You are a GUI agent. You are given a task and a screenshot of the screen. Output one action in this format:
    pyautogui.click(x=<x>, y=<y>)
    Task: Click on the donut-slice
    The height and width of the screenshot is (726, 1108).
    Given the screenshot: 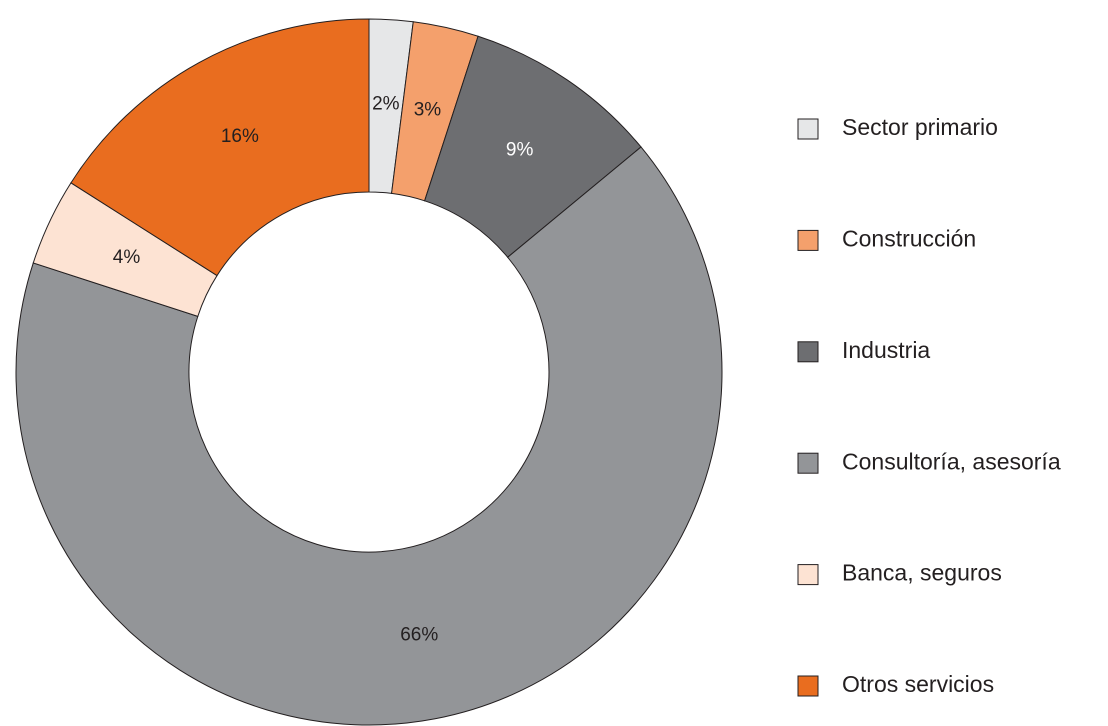 What is the action you would take?
    pyautogui.click(x=220, y=147)
    